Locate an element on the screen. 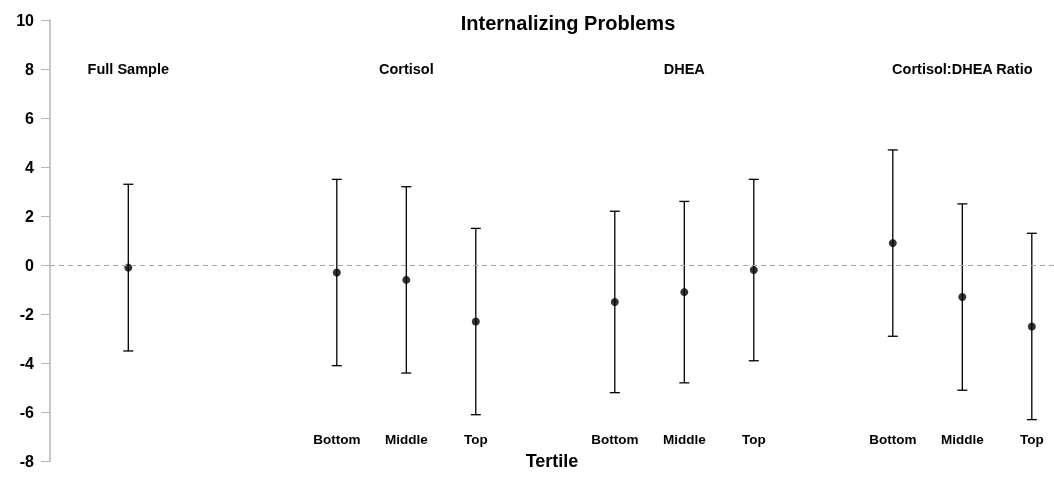 This screenshot has width=1054, height=481. y-tick-label: 8 is located at coordinates (30, 69).